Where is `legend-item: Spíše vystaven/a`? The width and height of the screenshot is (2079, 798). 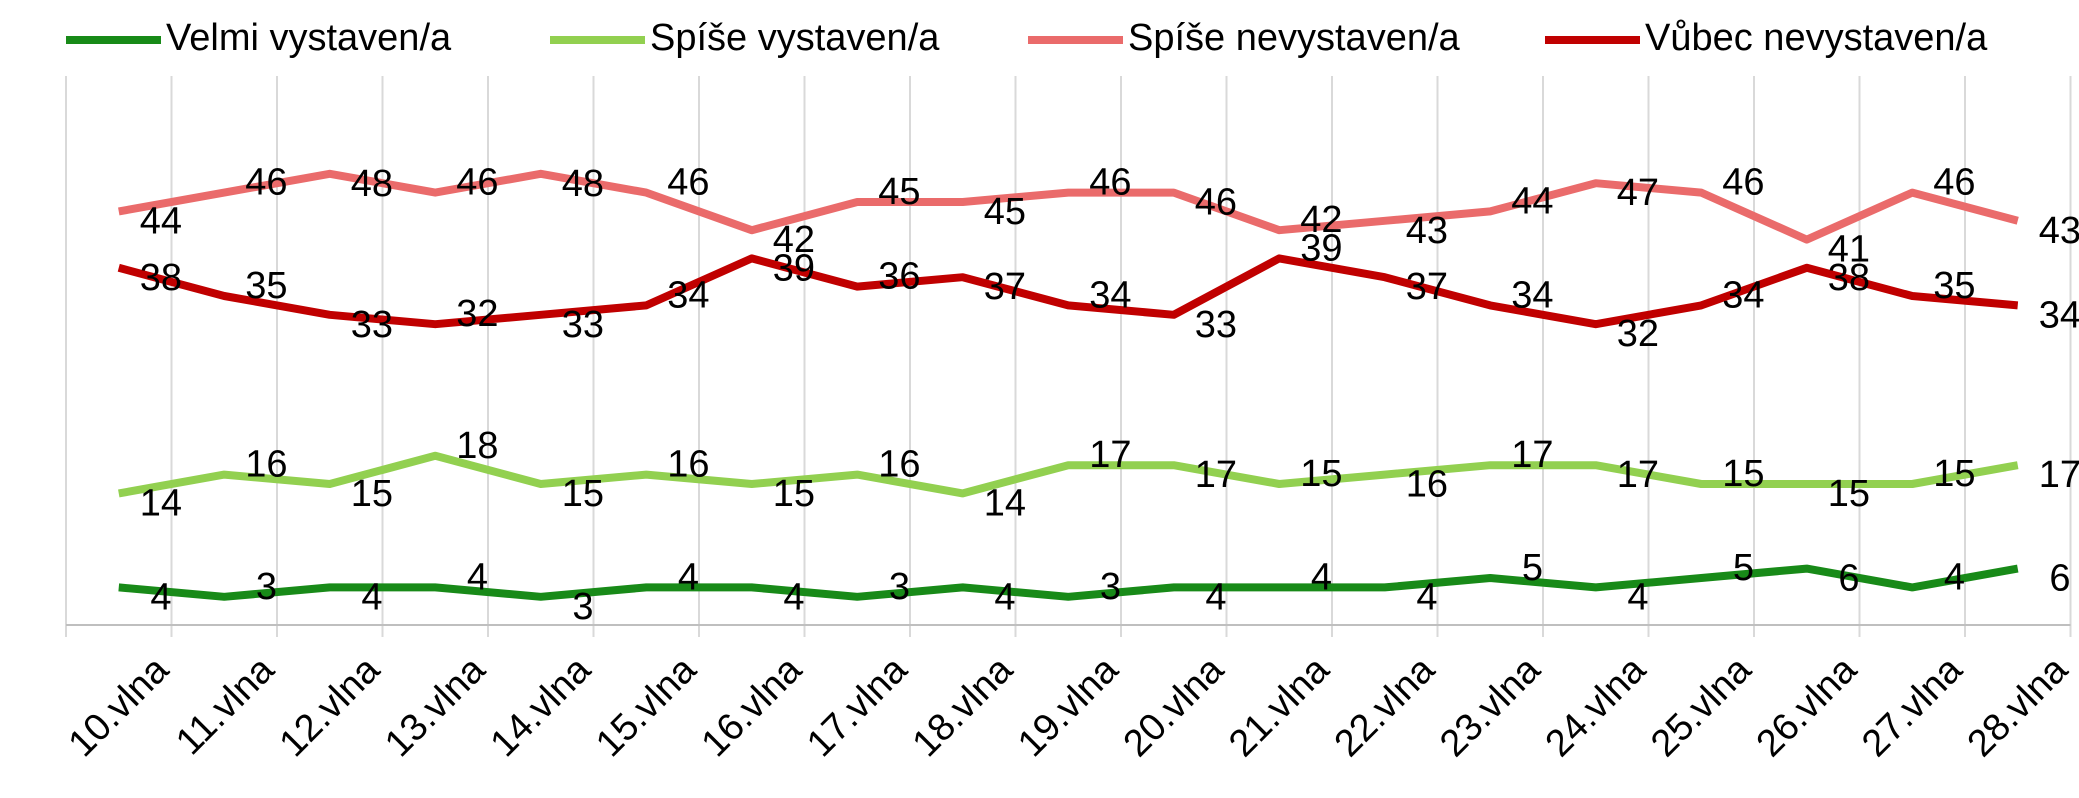
legend-item: Spíše vystaven/a is located at coordinates (745, 38).